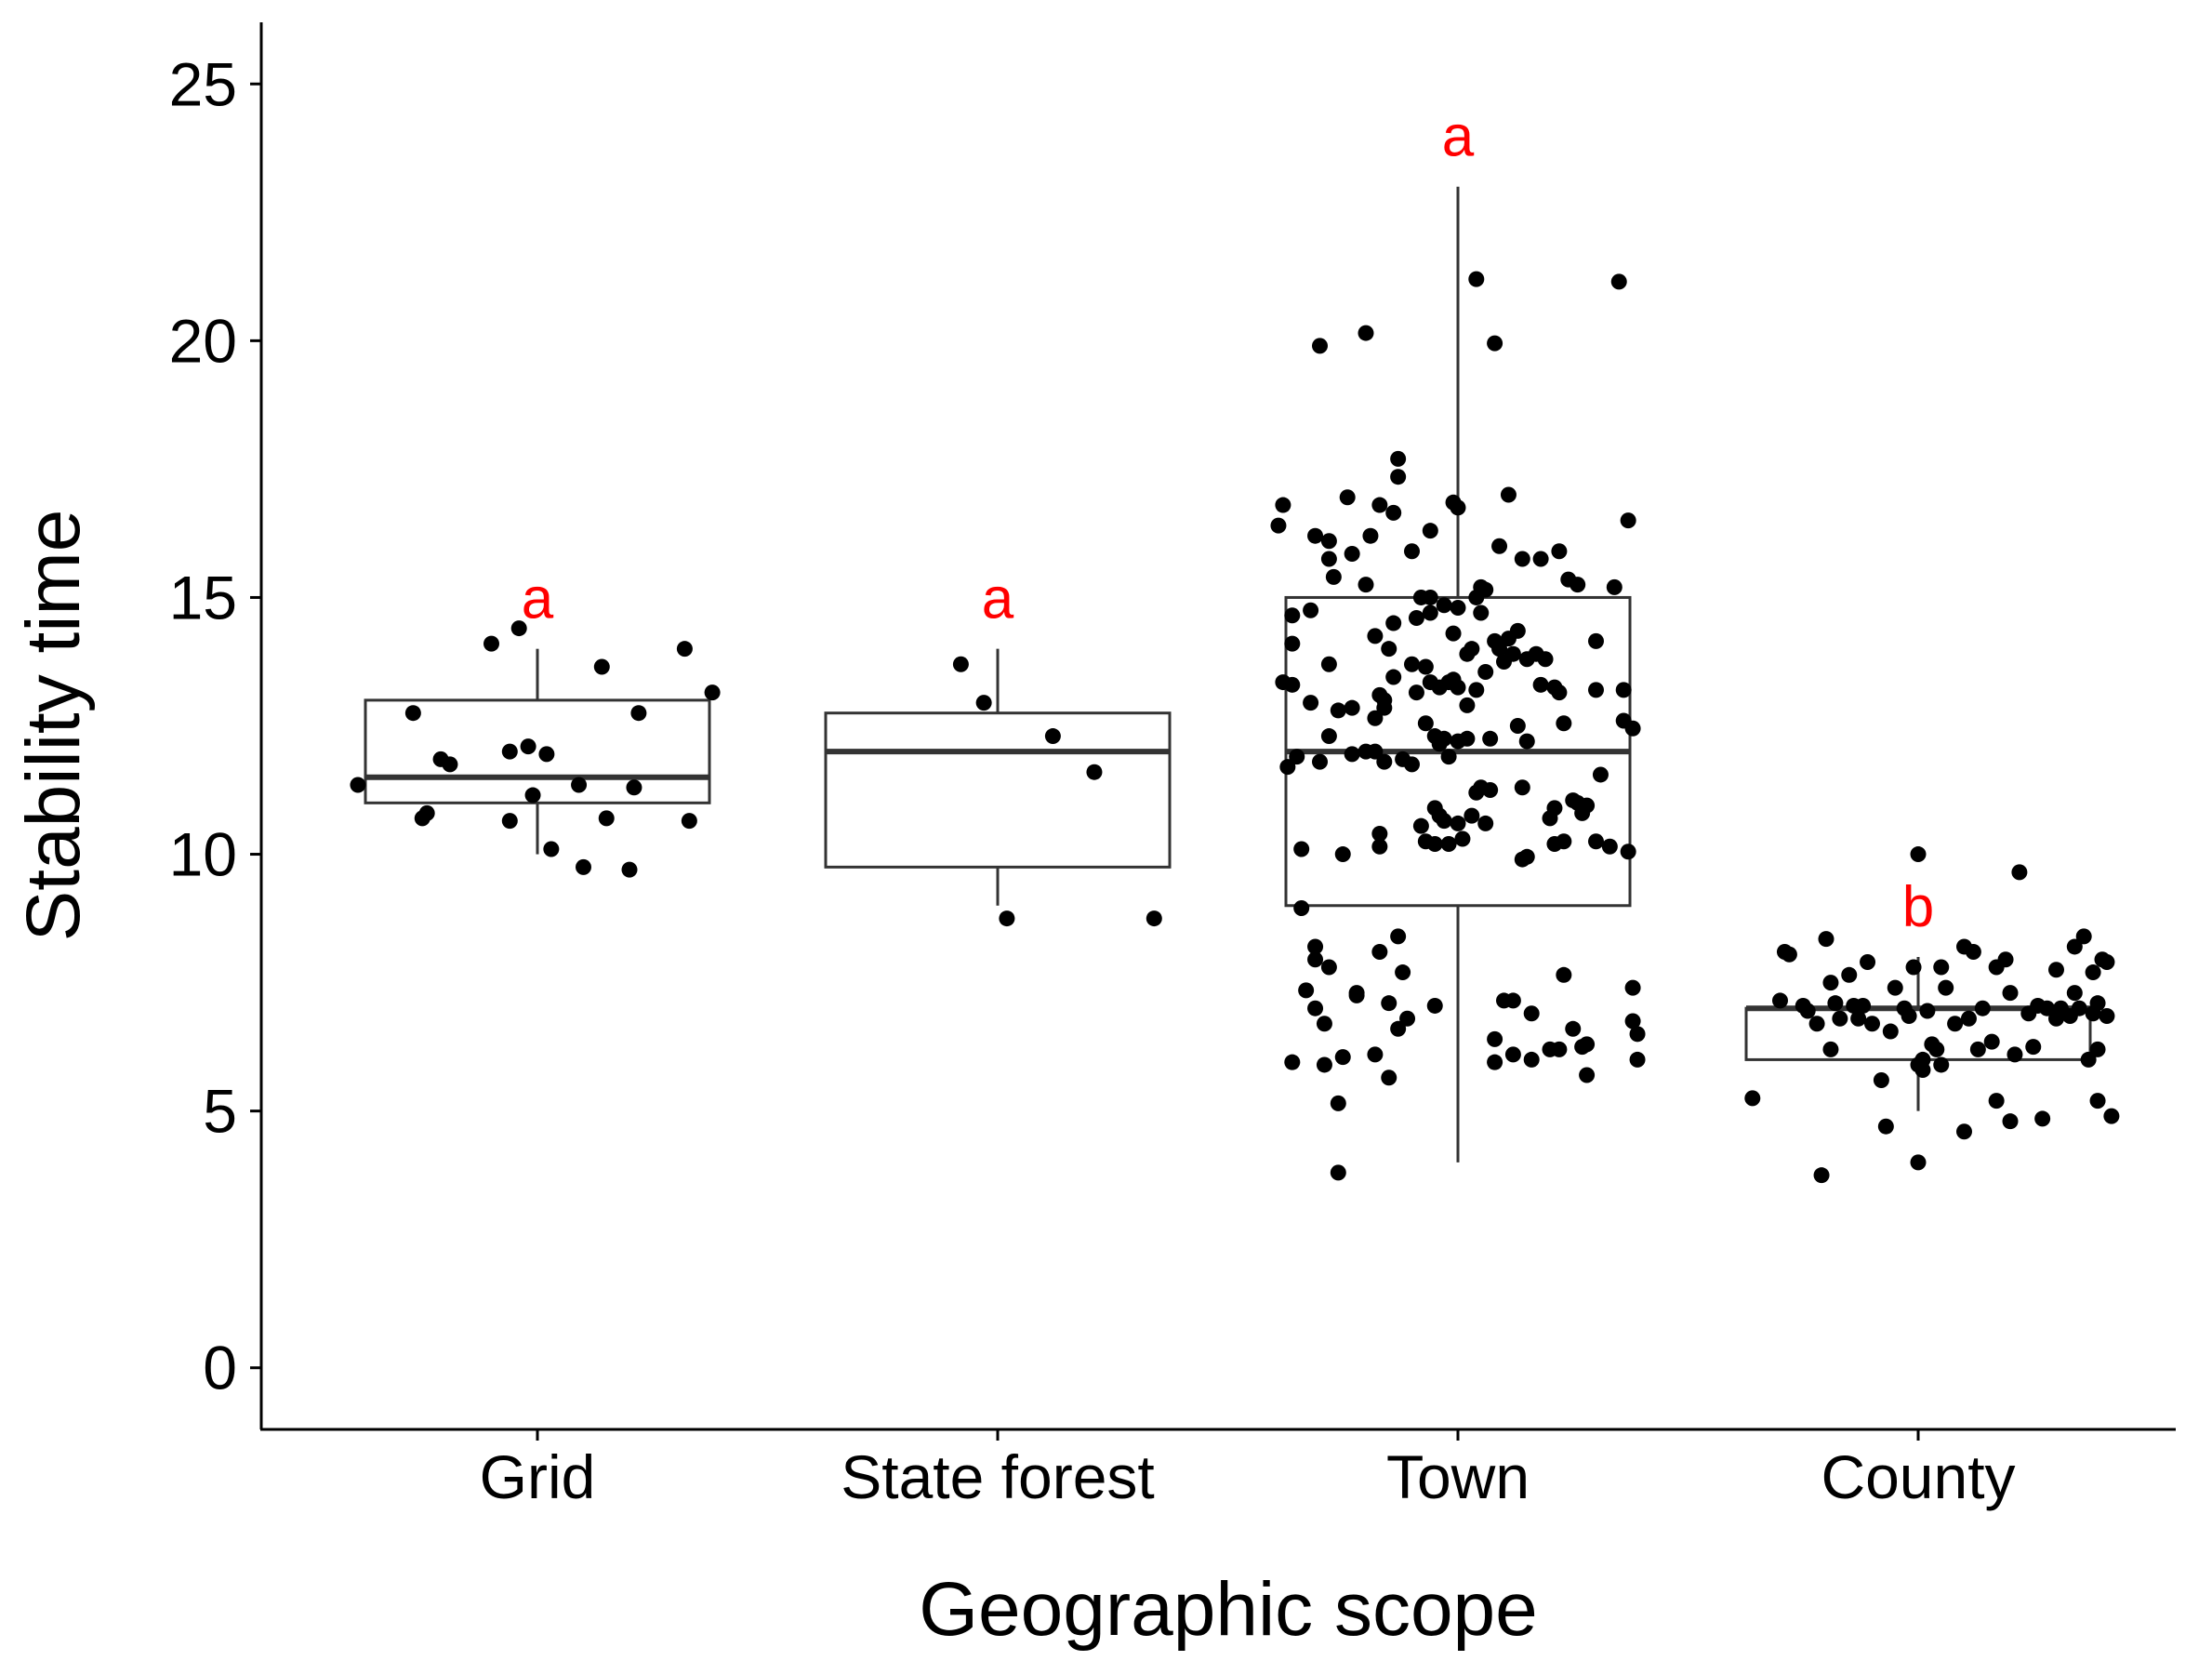 The width and height of the screenshot is (2212, 1674). I want to click on x-category-label: Grid, so click(538, 1476).